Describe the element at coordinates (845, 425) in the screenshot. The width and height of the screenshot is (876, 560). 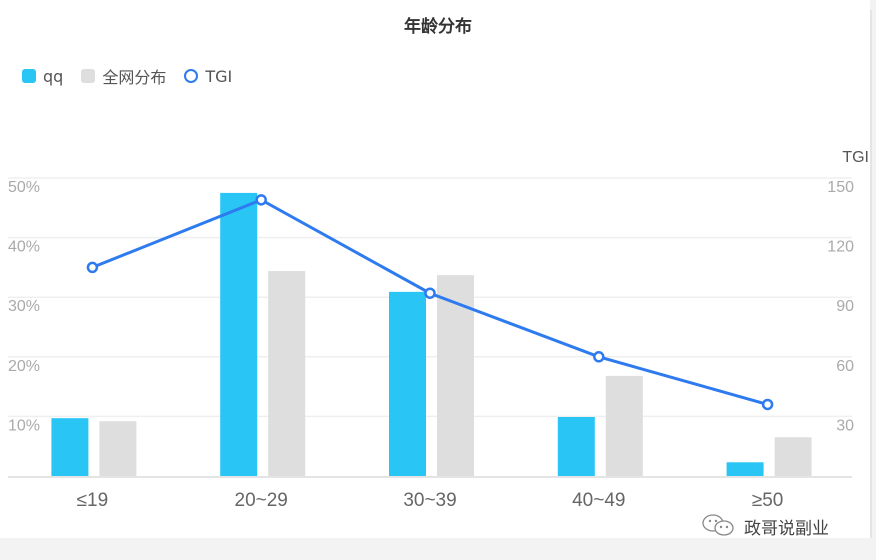
I see `y-tick-right: 30` at that location.